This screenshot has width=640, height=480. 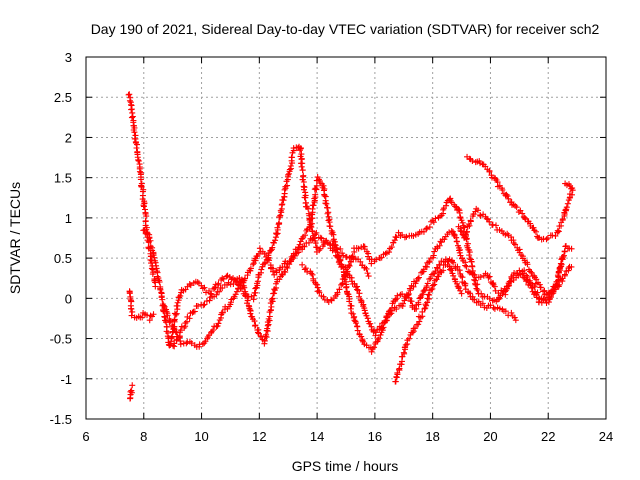 I want to click on y-tick-label: -1, so click(x=66, y=379).